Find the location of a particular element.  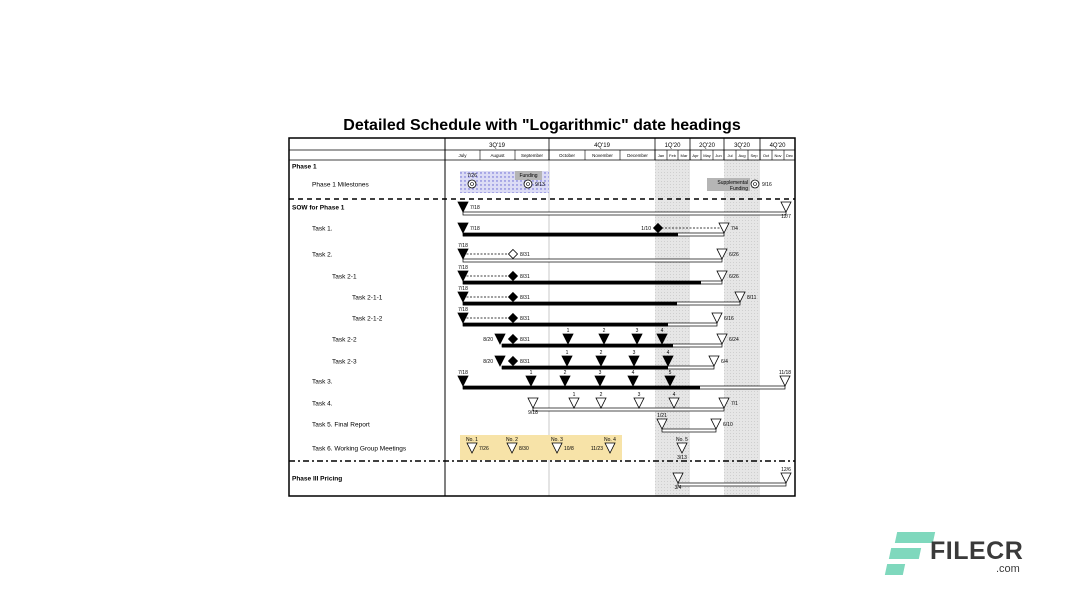

month-header: Dec is located at coordinates (789, 155).